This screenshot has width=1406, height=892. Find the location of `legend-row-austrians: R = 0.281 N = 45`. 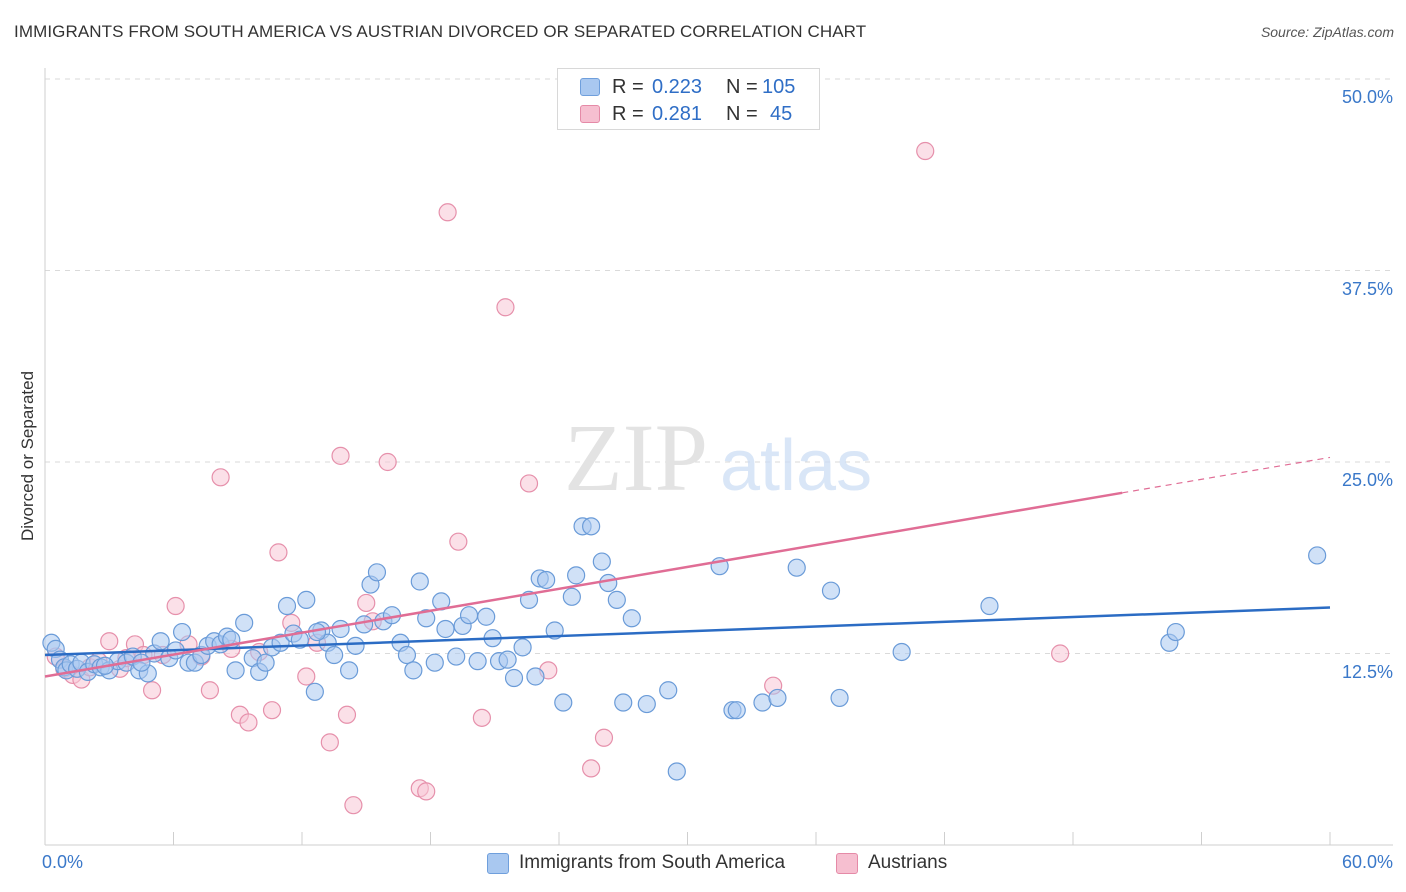

legend-row-austrians: R = 0.281 N = 45 is located at coordinates (686, 115).